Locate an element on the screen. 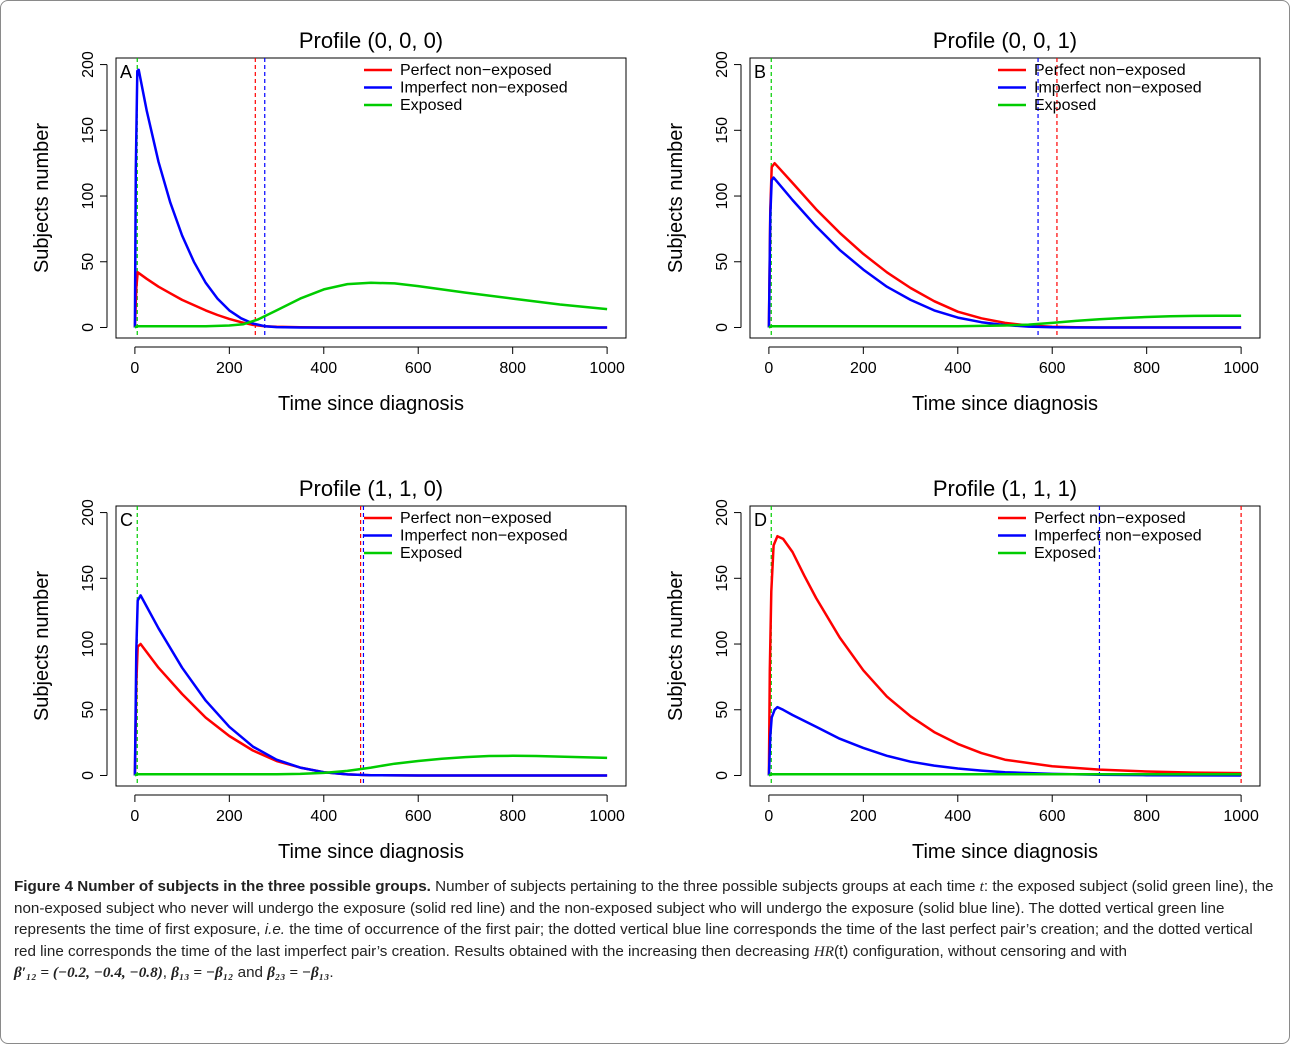 This screenshot has width=1292, height=1046. panel-letter: A is located at coordinates (126, 72).